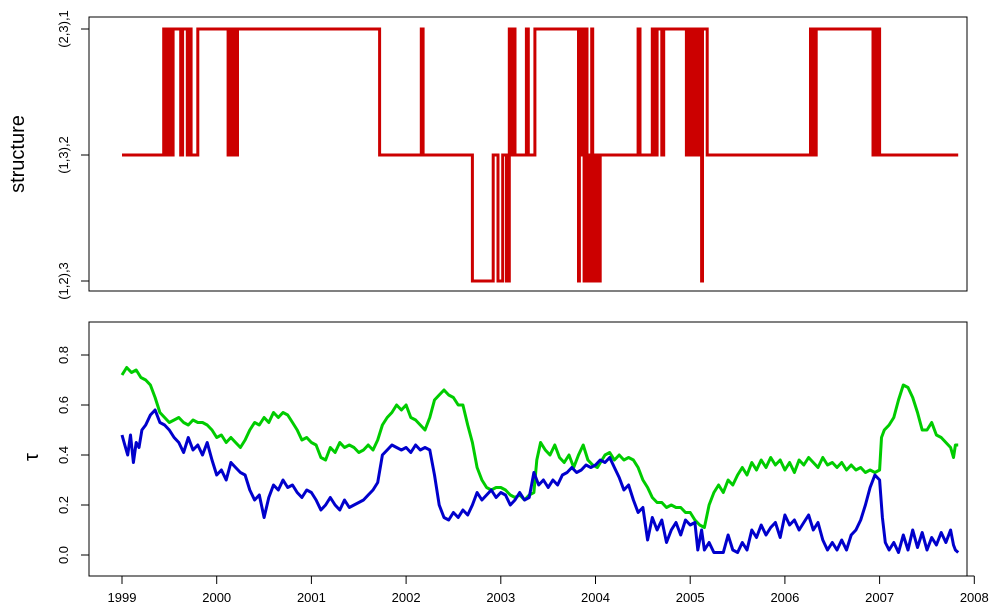  What do you see at coordinates (63, 355) in the screenshot?
I see `tau-y-tick-label: 0.8` at bounding box center [63, 355].